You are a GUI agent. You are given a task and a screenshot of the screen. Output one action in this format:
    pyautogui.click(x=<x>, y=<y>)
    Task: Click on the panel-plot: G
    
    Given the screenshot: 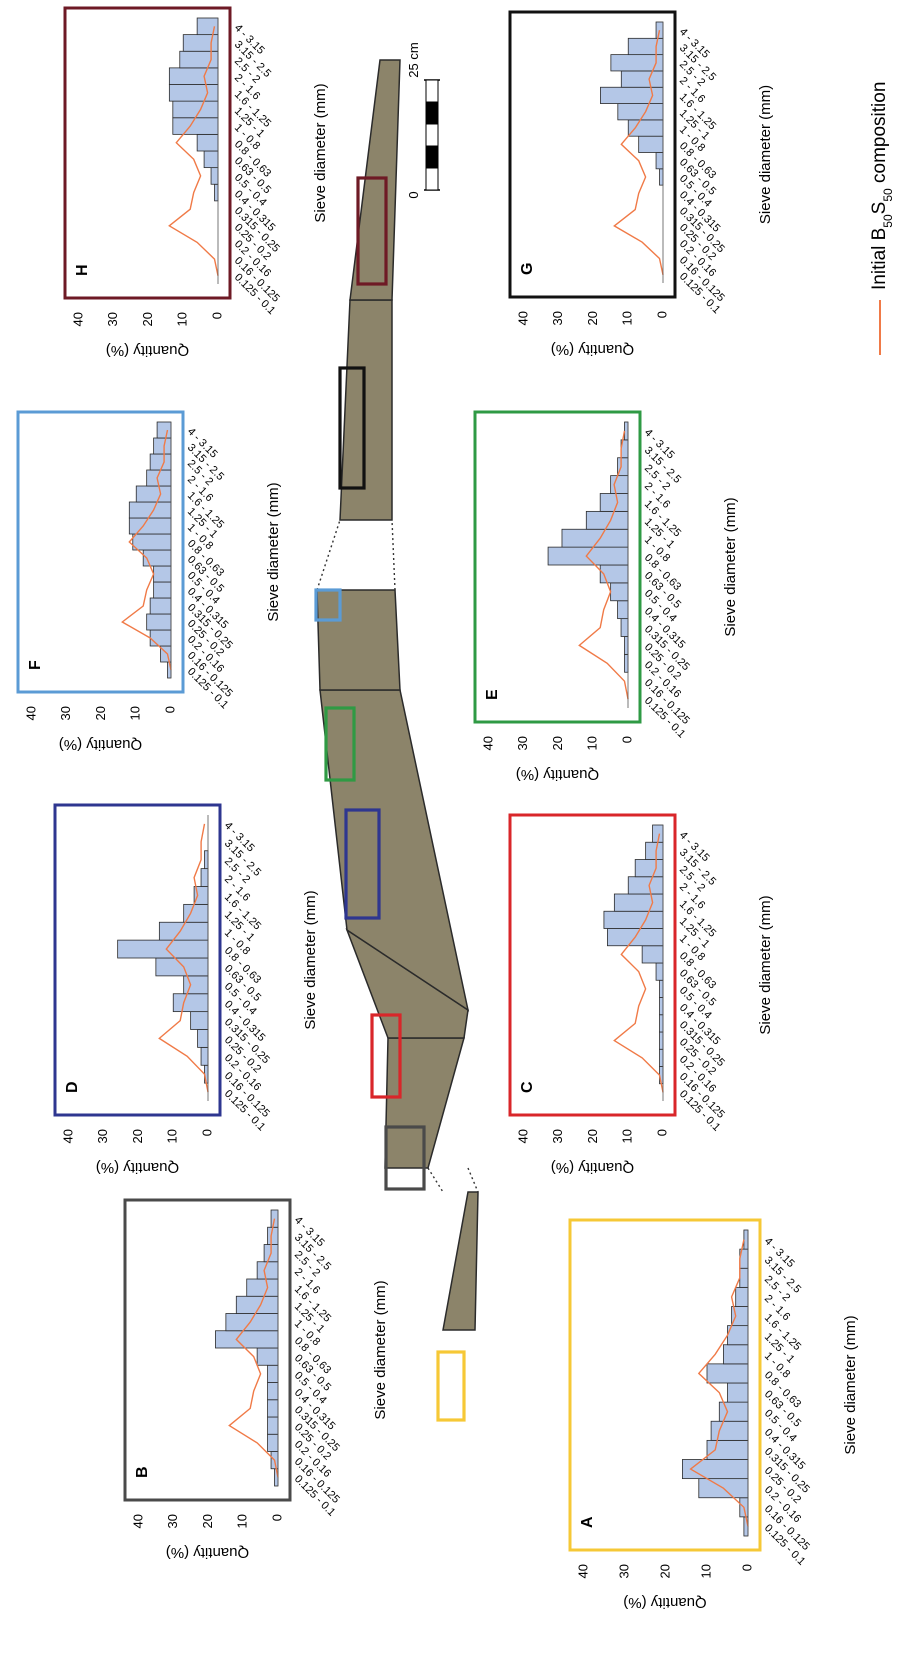 What is the action you would take?
    pyautogui.click(x=591, y=152)
    